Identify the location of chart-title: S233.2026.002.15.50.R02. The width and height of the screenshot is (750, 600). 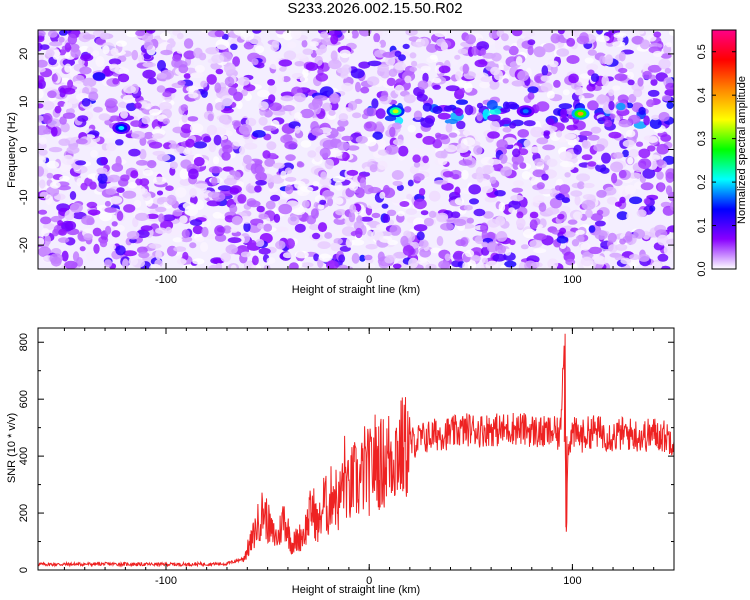
(375, 8).